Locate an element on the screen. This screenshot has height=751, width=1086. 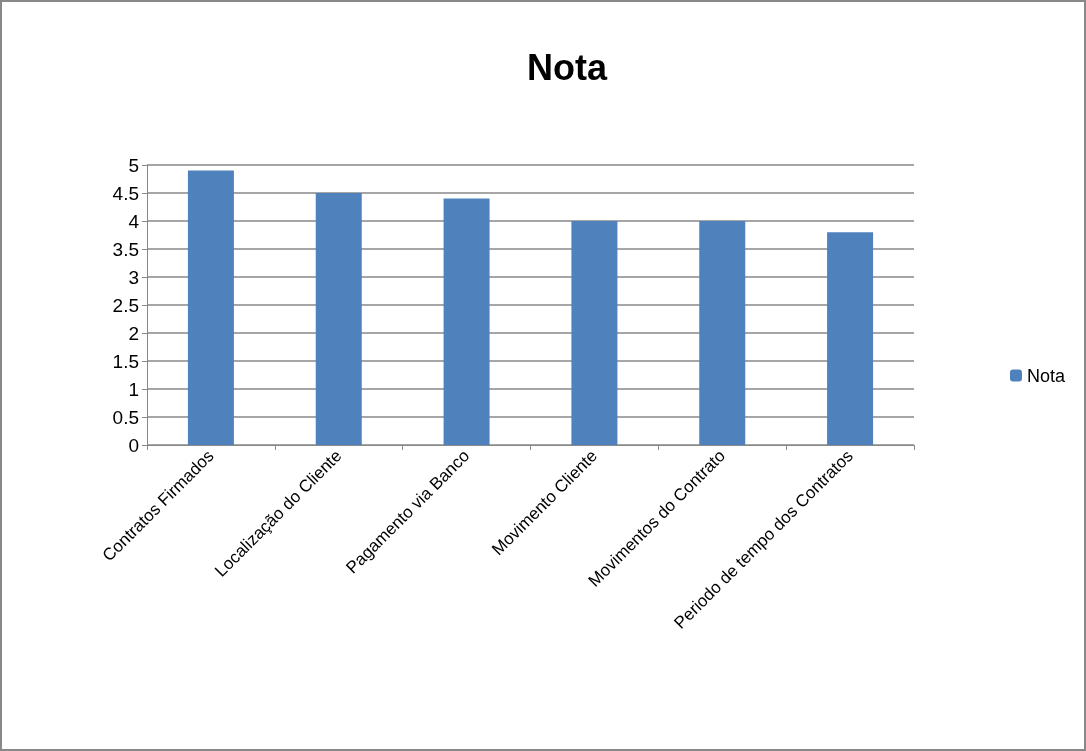
y-tick-label: 4 is located at coordinates (134, 221).